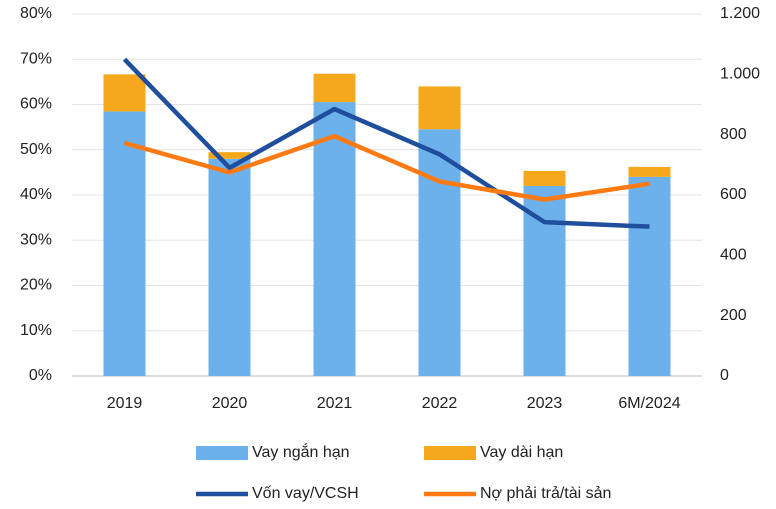 Image resolution: width=776 pixels, height=509 pixels. What do you see at coordinates (301, 451) in the screenshot?
I see `legend-label: Vay ngắn hạn` at bounding box center [301, 451].